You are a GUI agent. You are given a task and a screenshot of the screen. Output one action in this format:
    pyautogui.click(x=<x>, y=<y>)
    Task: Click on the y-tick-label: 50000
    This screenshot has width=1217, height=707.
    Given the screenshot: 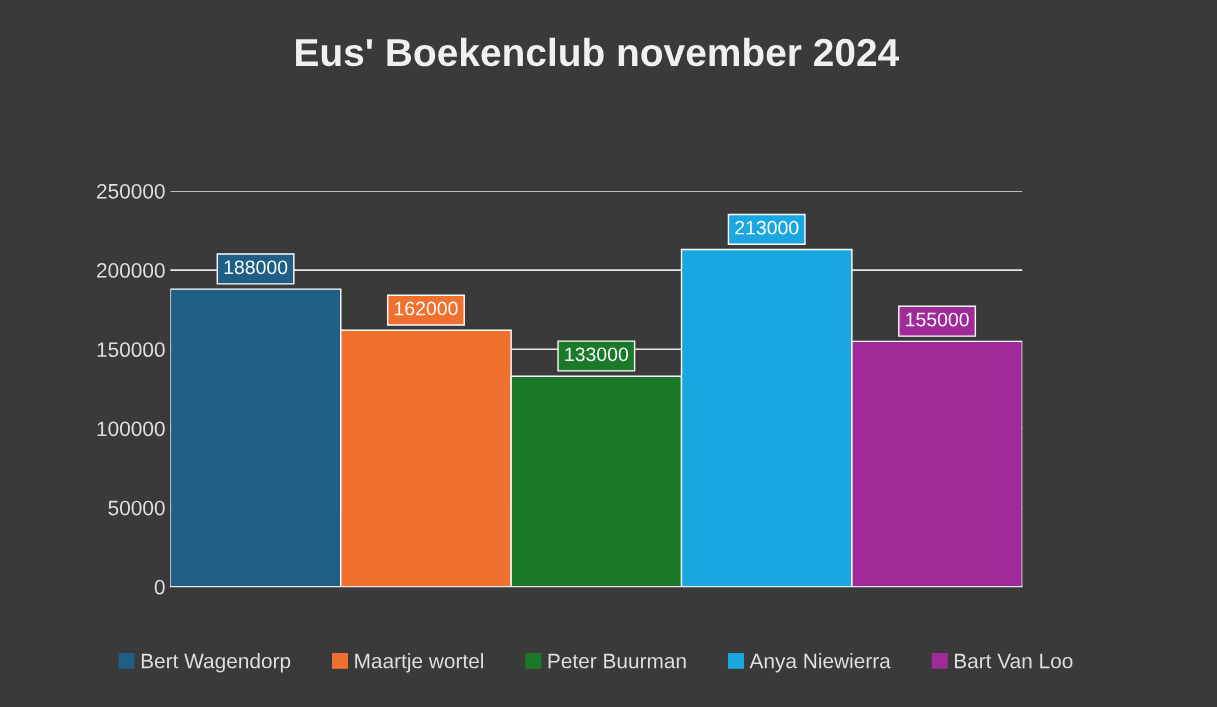 What is the action you would take?
    pyautogui.click(x=136, y=508)
    